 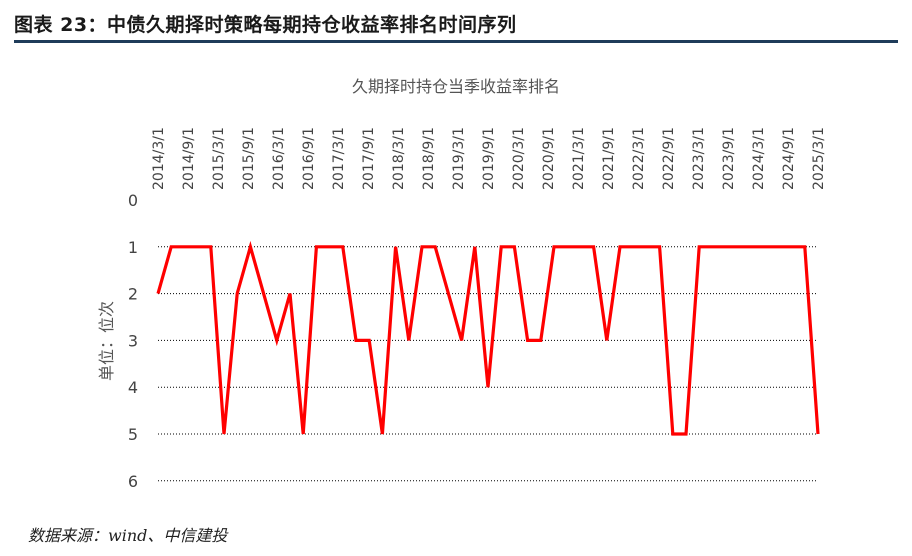 What do you see at coordinates (219, 158) in the screenshot?
I see `x-tick-label: 2015/3/1` at bounding box center [219, 158].